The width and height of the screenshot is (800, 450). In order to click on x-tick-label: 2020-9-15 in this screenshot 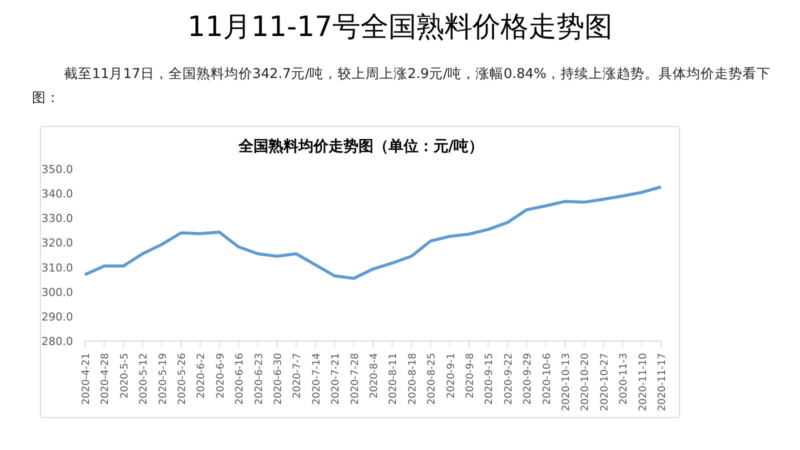, I will do `click(490, 379)`.